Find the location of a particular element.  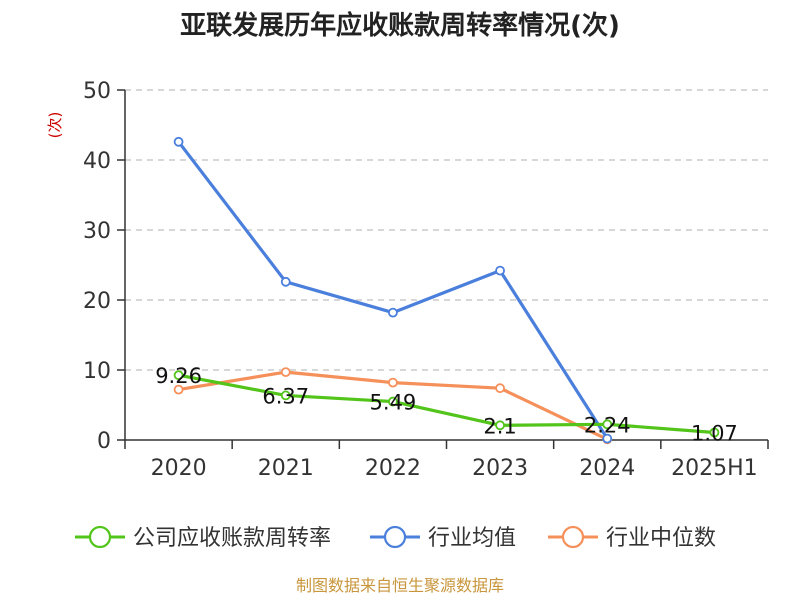

data-label: 9.26 is located at coordinates (178, 376).